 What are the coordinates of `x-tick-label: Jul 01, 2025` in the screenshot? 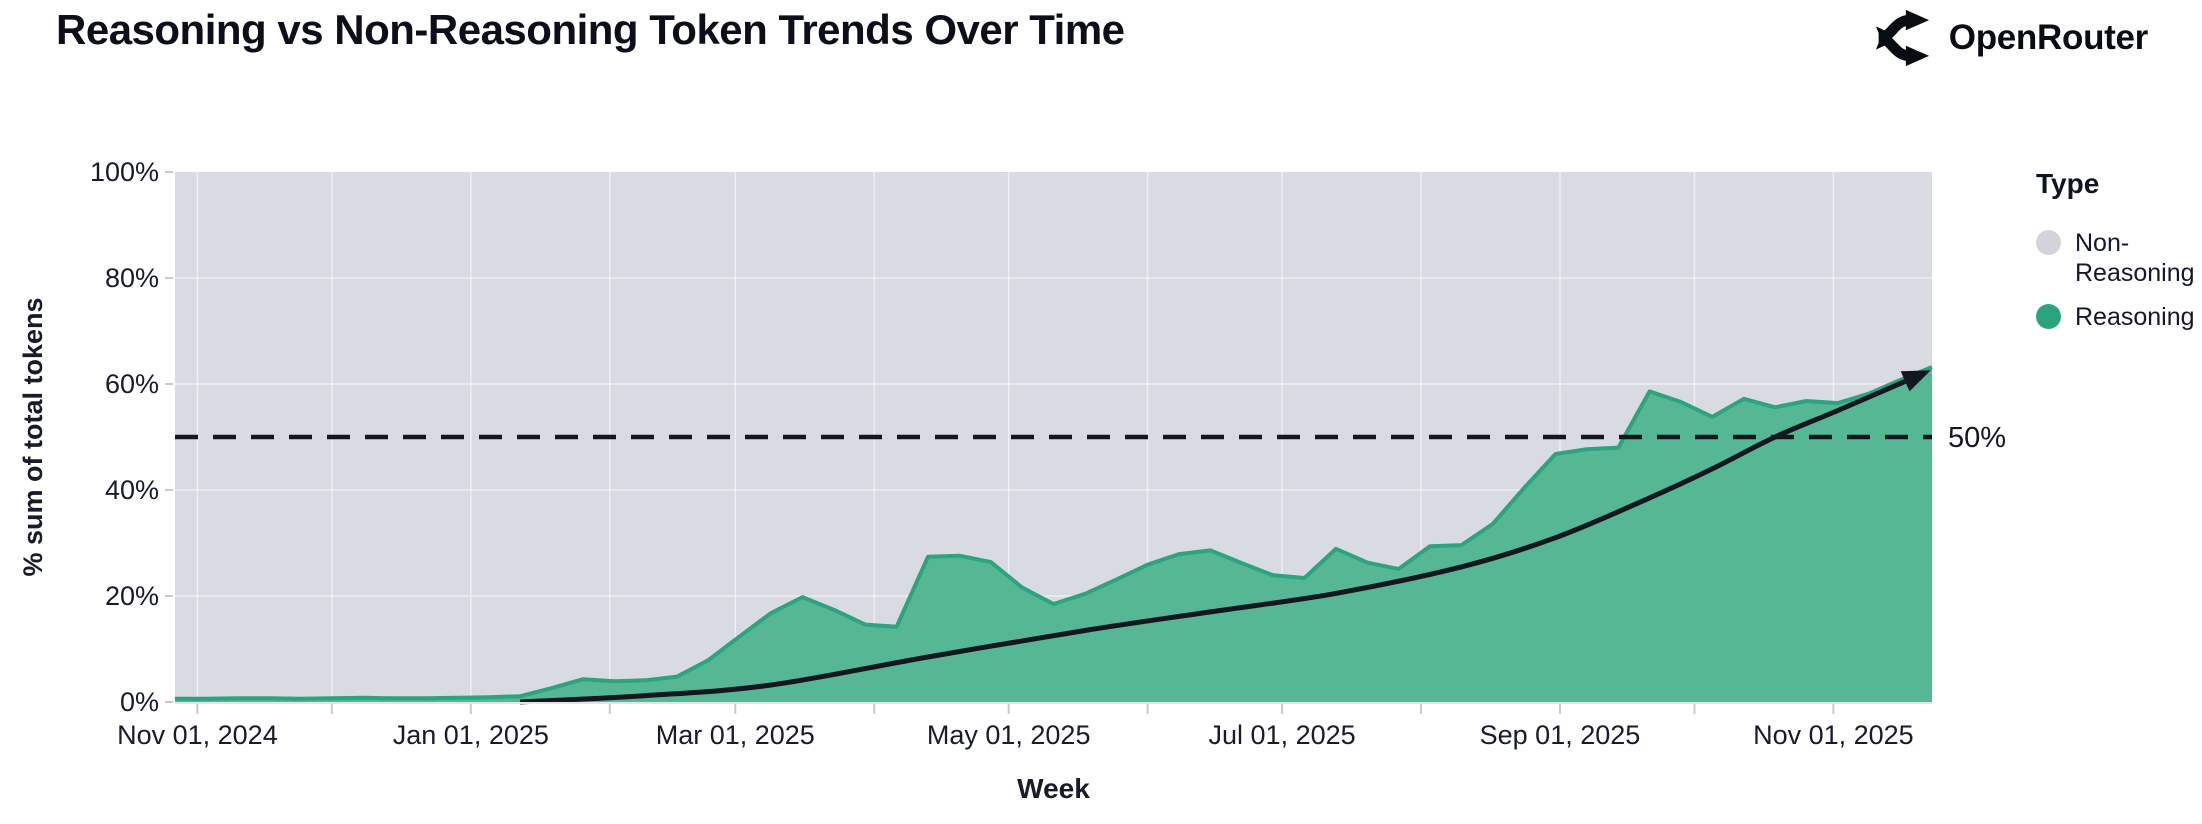 It's located at (1282, 735).